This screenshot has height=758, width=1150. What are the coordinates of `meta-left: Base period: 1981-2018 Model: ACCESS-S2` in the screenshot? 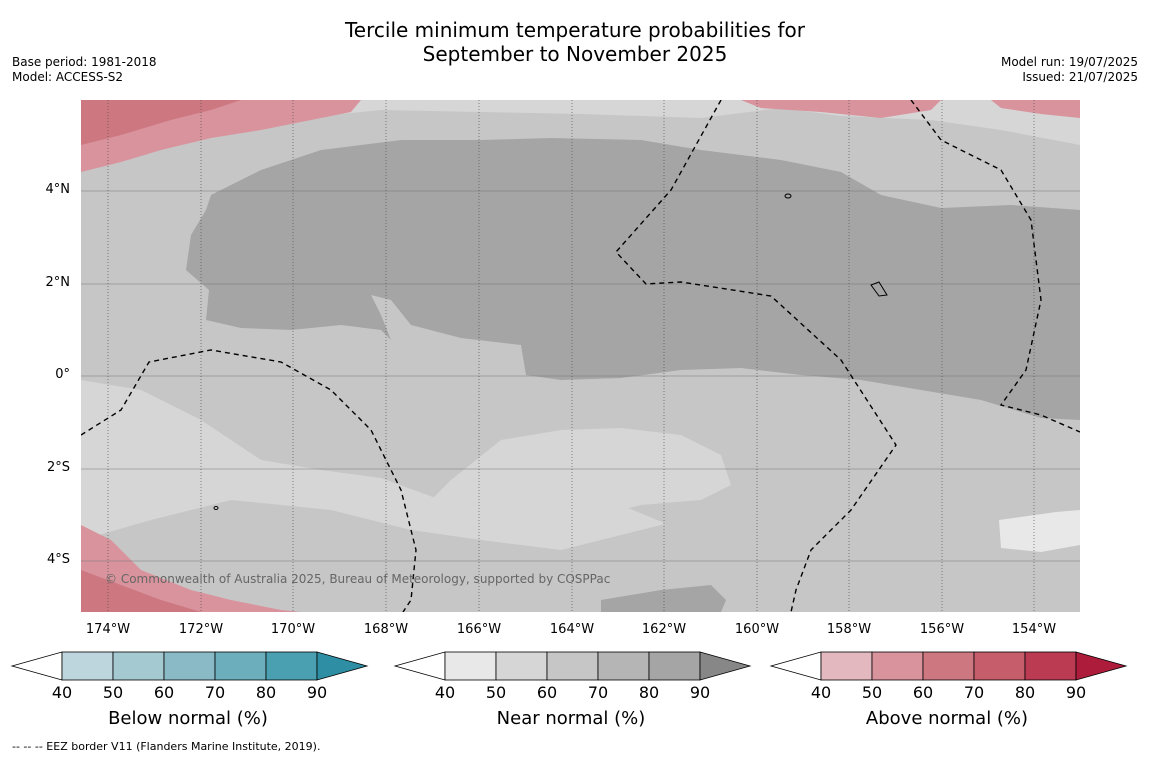 It's located at (84, 70).